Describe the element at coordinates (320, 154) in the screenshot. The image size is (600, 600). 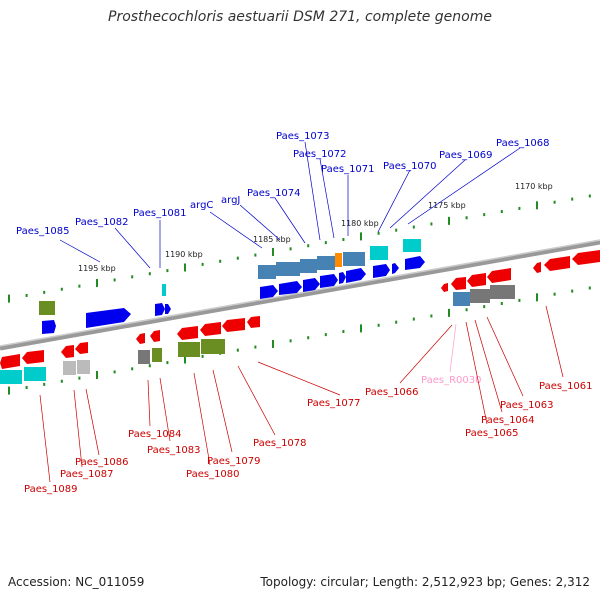
I see `gene-label-paes-1072: Paes_1072` at that location.